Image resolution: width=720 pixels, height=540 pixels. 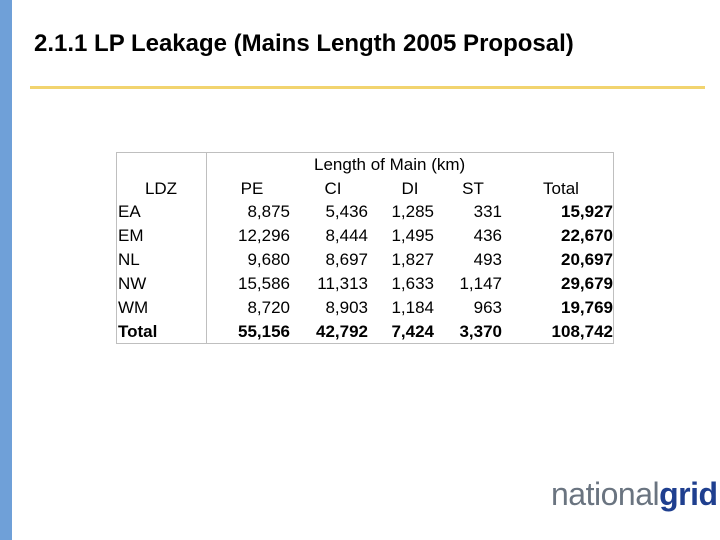 What do you see at coordinates (264, 331) in the screenshot?
I see `cell-pe-row-5: 55,156` at bounding box center [264, 331].